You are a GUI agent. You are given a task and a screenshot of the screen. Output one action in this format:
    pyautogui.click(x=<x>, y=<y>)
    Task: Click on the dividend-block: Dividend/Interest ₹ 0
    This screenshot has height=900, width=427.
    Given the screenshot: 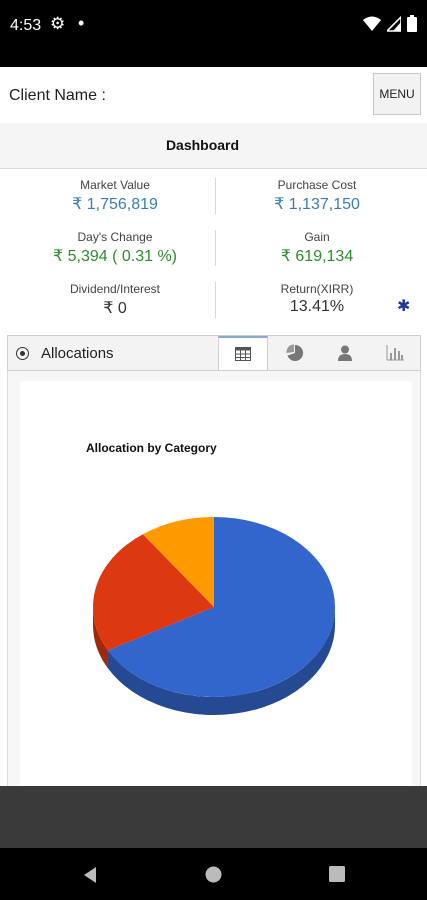 What is the action you would take?
    pyautogui.click(x=115, y=300)
    